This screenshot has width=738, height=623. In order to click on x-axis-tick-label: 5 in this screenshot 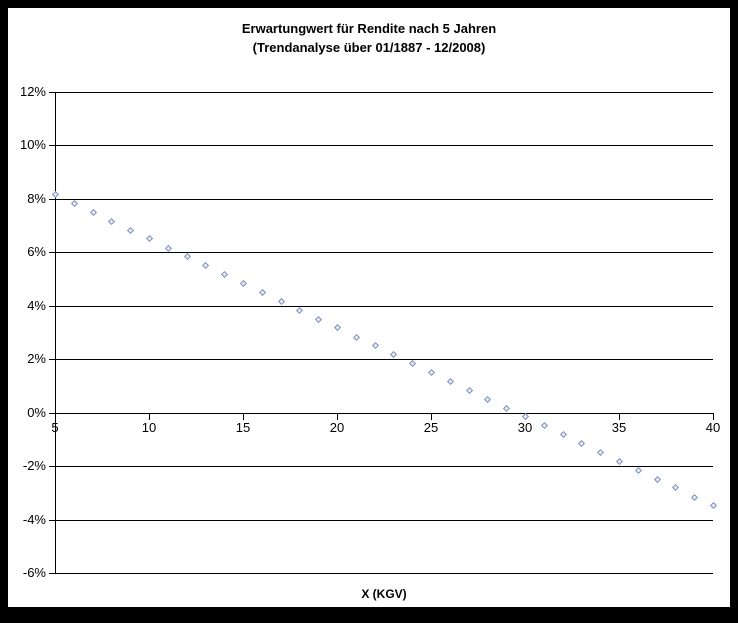, I will do `click(55, 427)`.